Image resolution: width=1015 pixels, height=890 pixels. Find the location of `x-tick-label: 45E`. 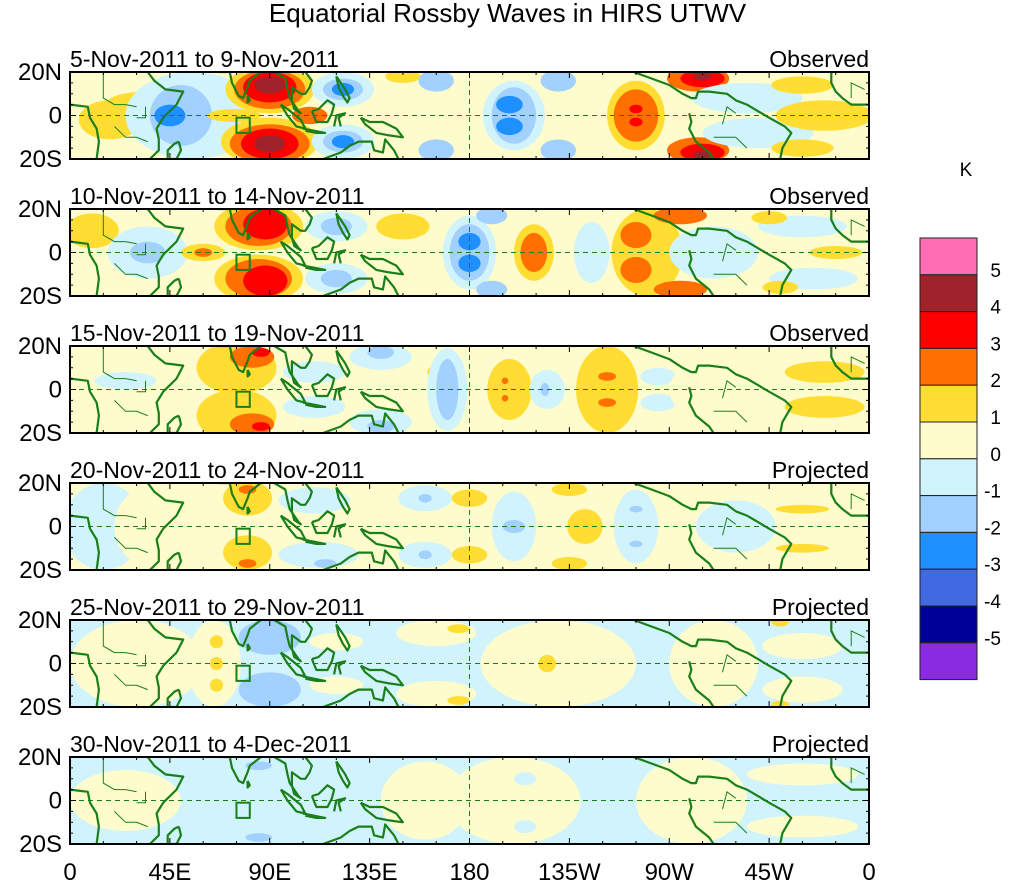

x-tick-label: 45E is located at coordinates (170, 872).